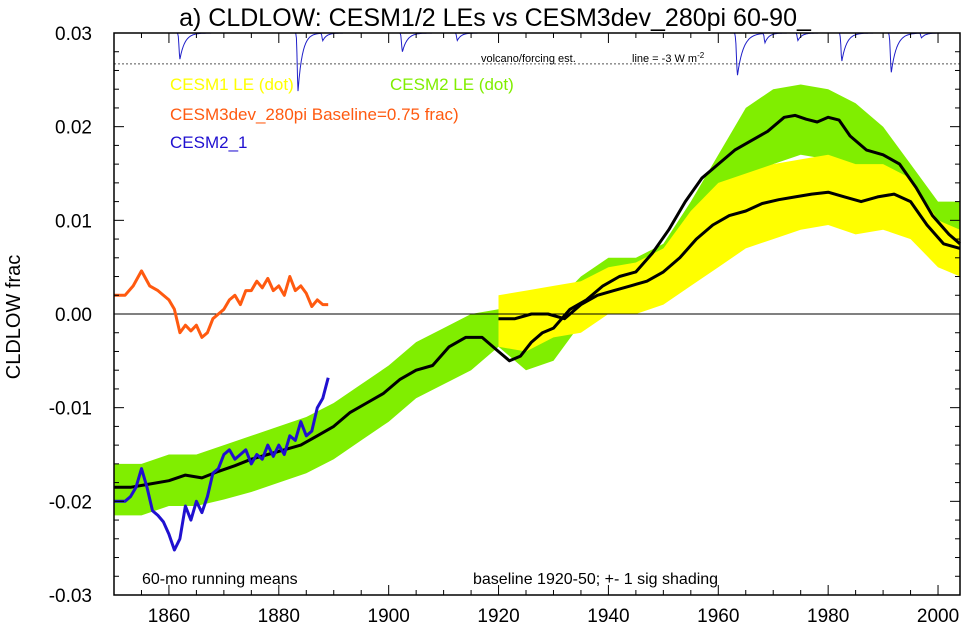  I want to click on band-cesm1-le-dot, so click(729, 253).